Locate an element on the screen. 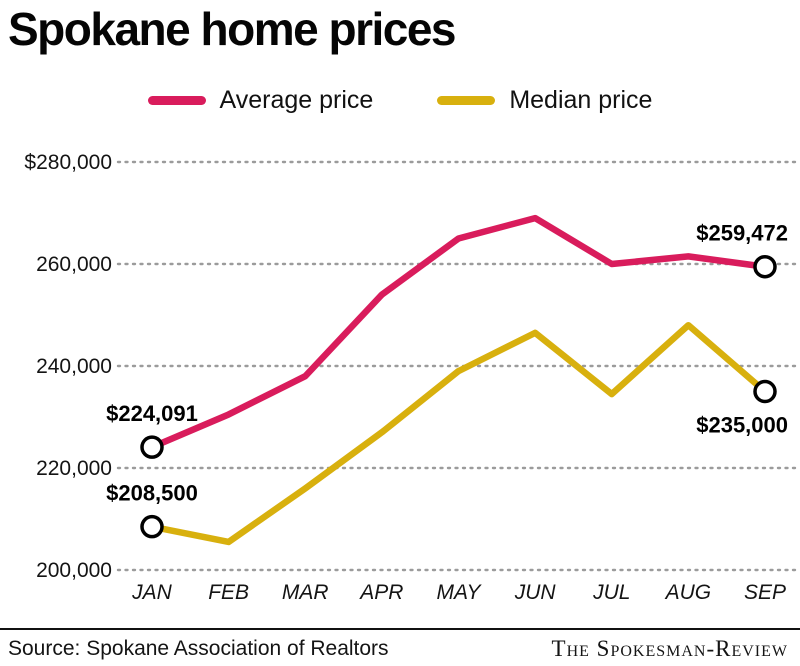 The height and width of the screenshot is (666, 800). y-axis-tick-label: 260,000 is located at coordinates (74, 264).